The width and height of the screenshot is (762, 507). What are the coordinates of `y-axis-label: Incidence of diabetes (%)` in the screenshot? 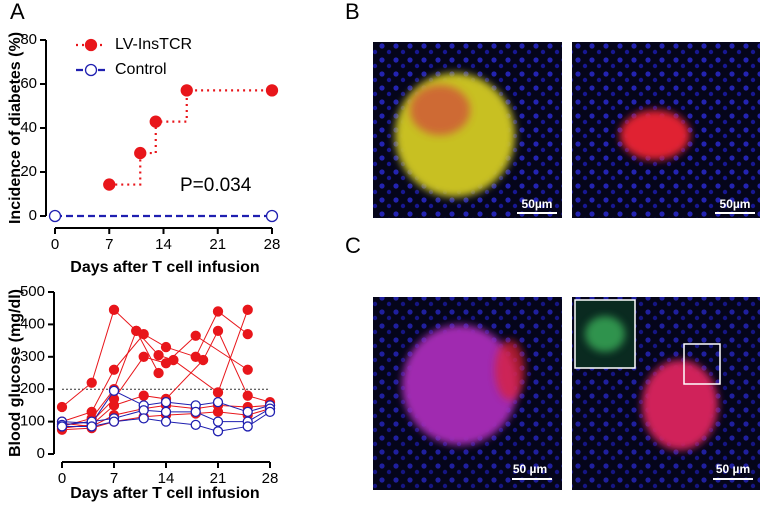 It's located at (15, 128).